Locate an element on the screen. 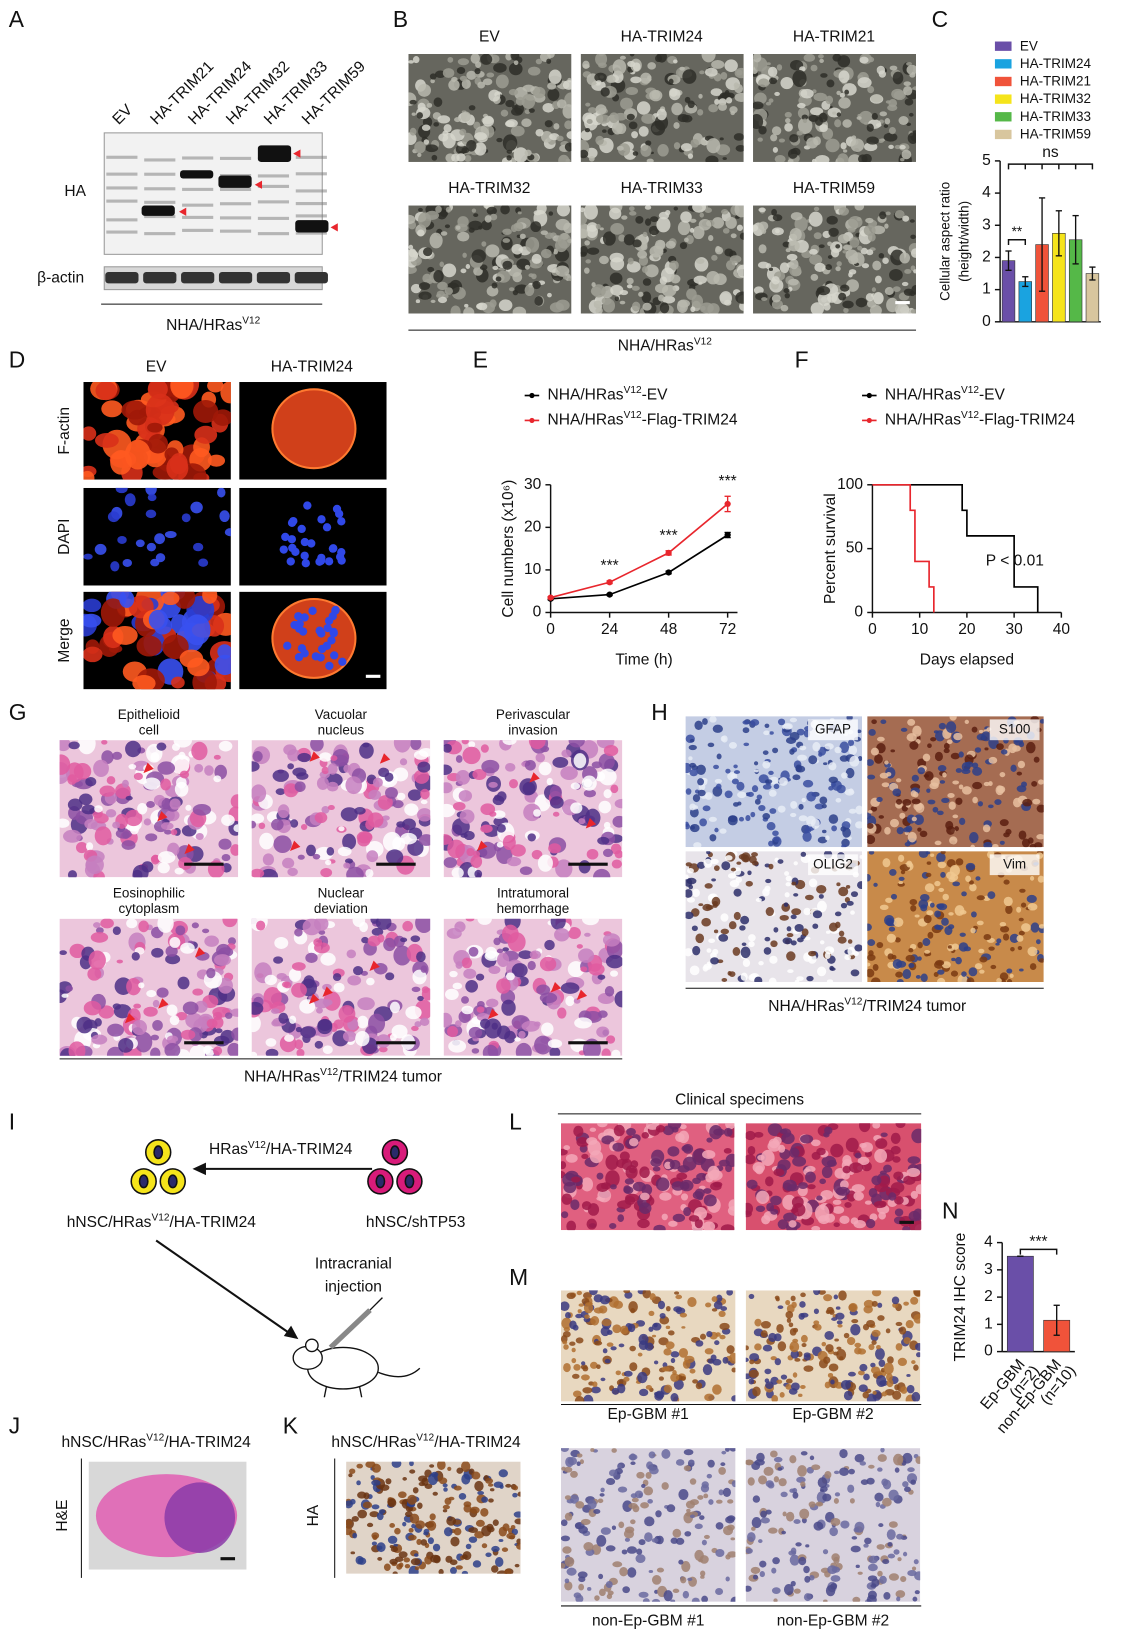 The height and width of the screenshot is (1635, 1122). cells-magenta is located at coordinates (395, 1167).